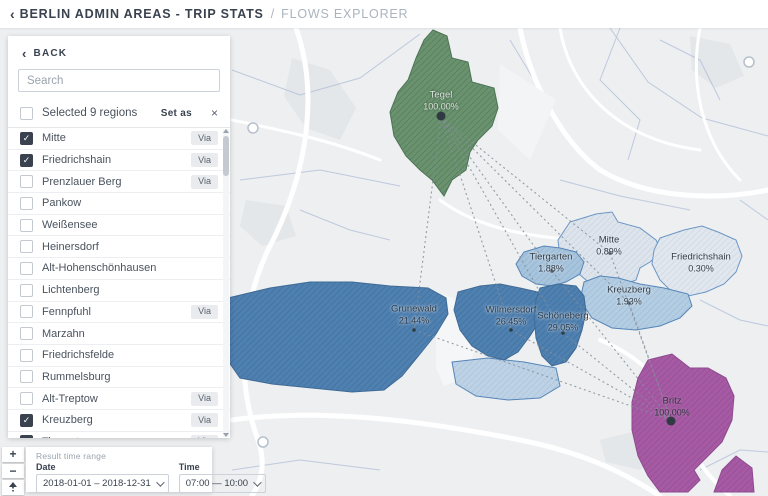 The height and width of the screenshot is (496, 768). I want to click on time-range-select: 07:00 — 10:00, so click(222, 483).